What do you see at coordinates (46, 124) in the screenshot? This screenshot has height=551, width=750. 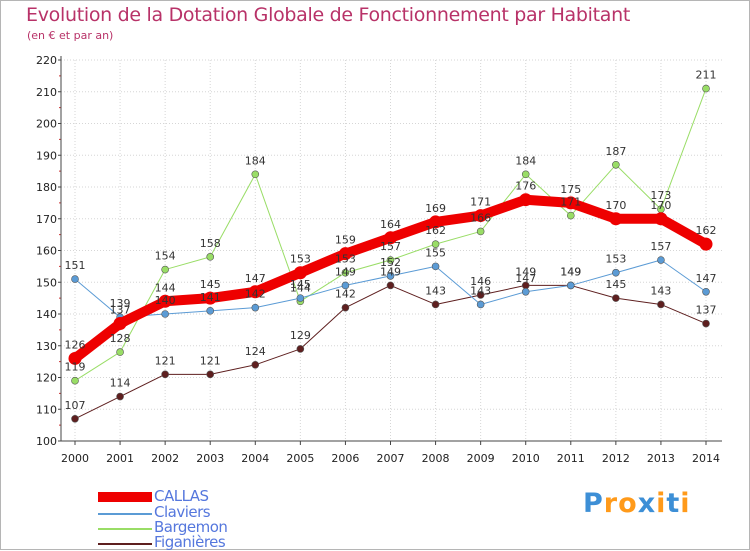 I see `y-tick-label: 200` at bounding box center [46, 124].